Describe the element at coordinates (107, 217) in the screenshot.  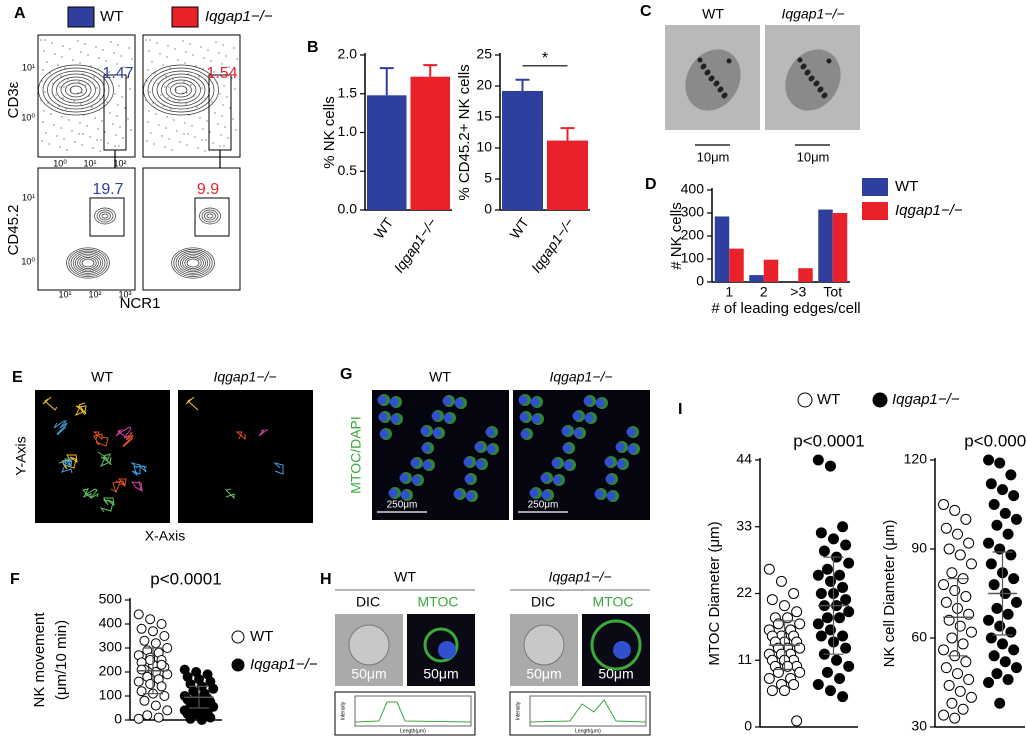
I see `gate` at that location.